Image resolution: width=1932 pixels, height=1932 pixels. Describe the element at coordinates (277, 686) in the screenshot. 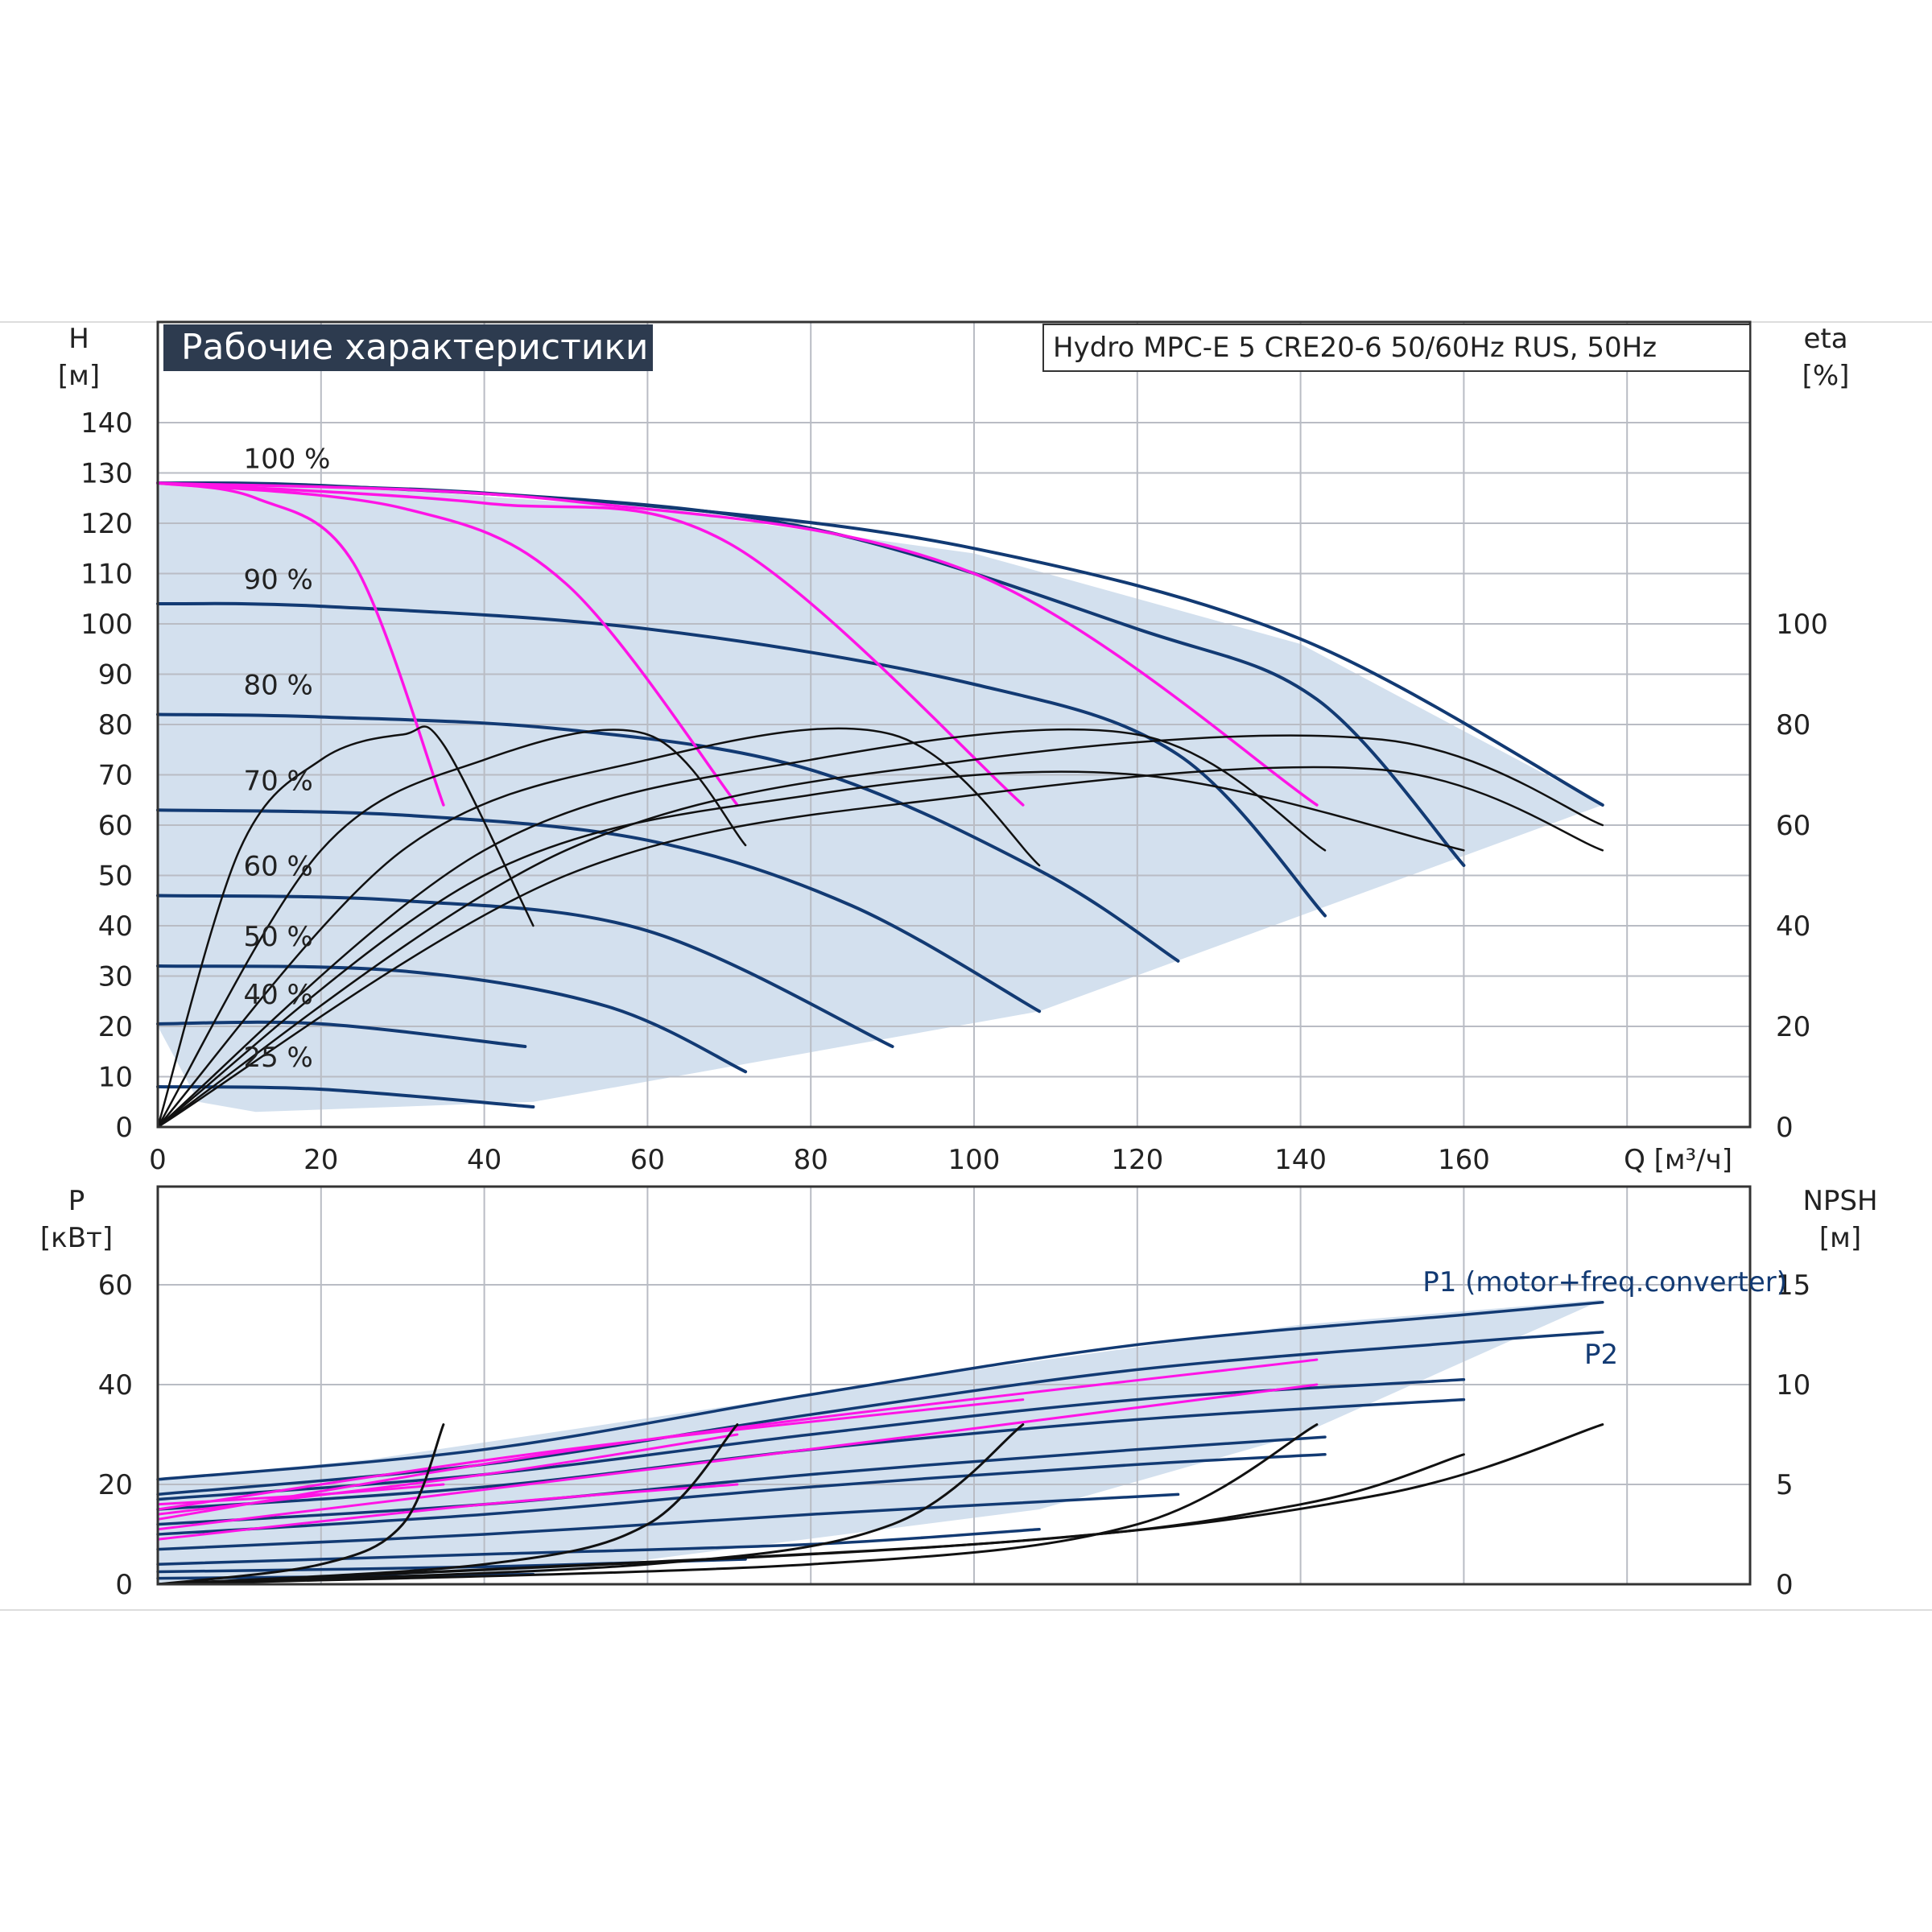

I see `speed-label: 80 %` at that location.